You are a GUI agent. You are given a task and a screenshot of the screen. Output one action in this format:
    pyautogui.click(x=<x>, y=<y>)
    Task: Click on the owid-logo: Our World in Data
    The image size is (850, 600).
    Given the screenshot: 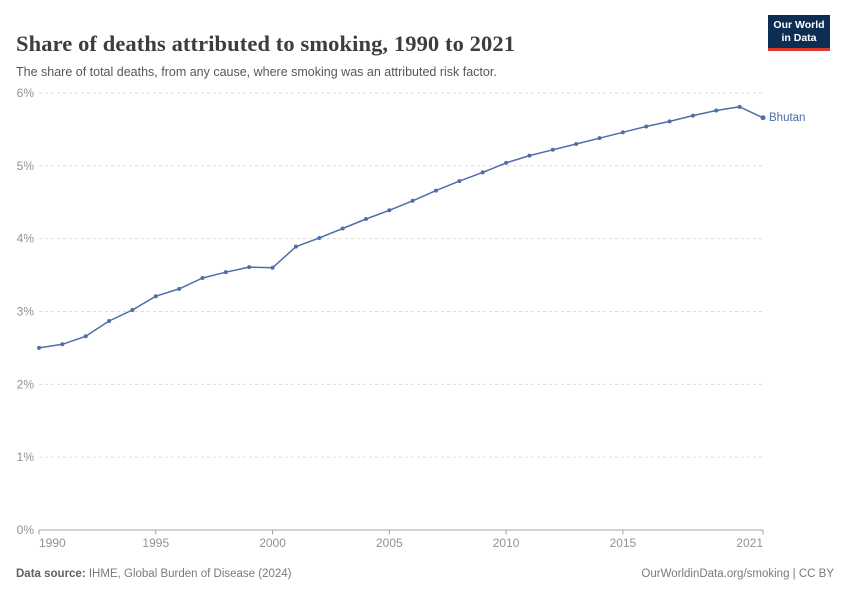 What is the action you would take?
    pyautogui.click(x=799, y=33)
    